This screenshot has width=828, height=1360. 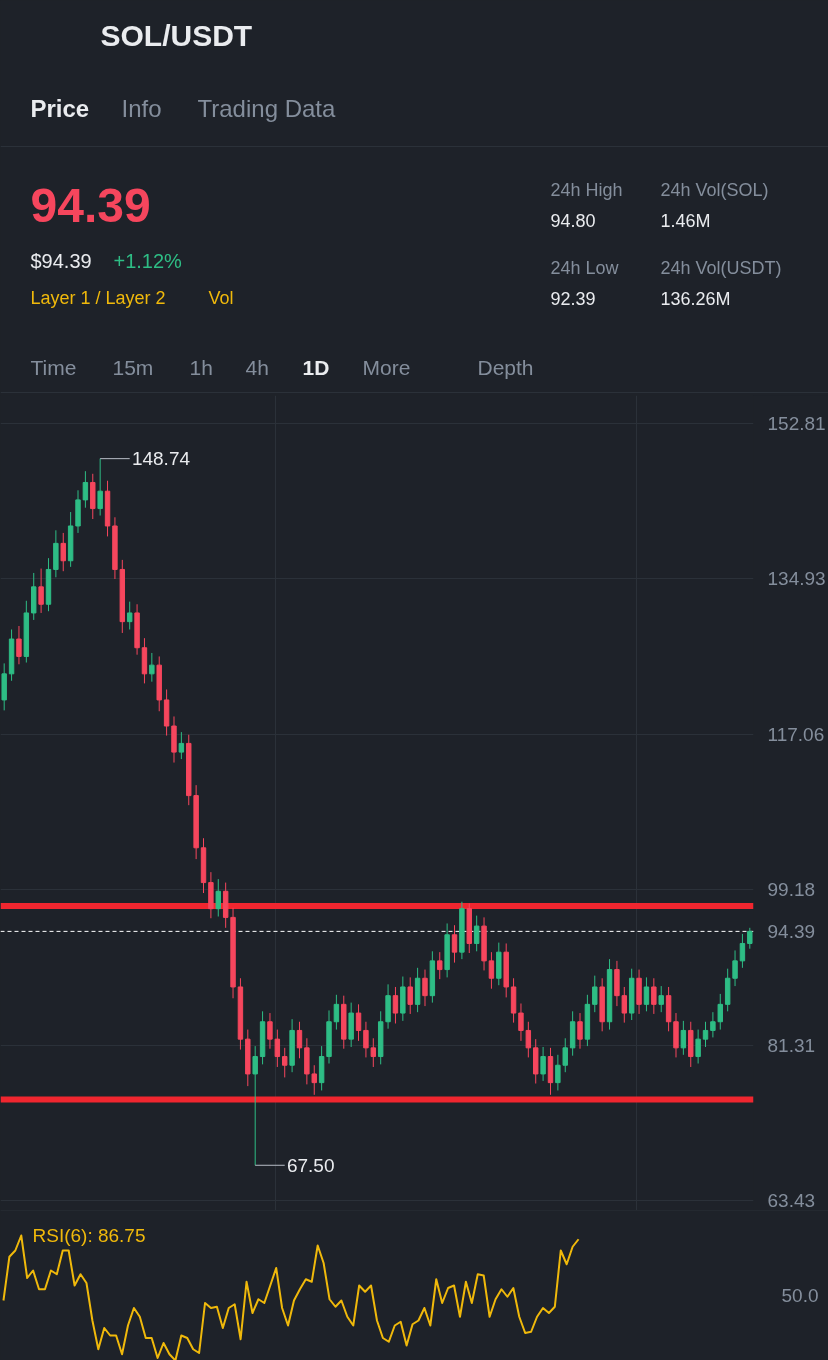 What do you see at coordinates (310, 1165) in the screenshot?
I see `annotation: 67.50` at bounding box center [310, 1165].